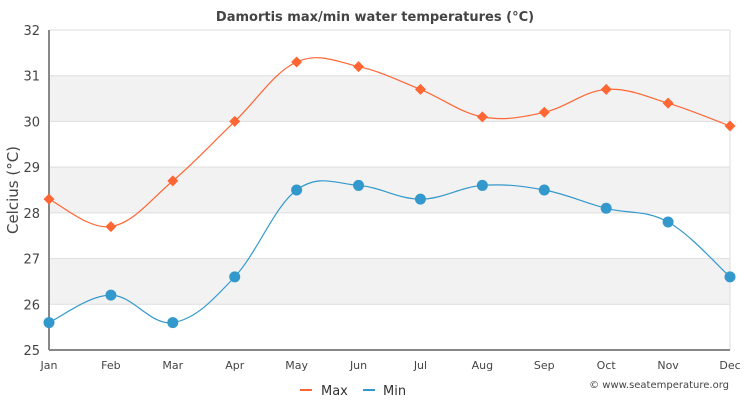 This screenshot has width=750, height=400. I want to click on x-tick-label: Dec, so click(729, 365).